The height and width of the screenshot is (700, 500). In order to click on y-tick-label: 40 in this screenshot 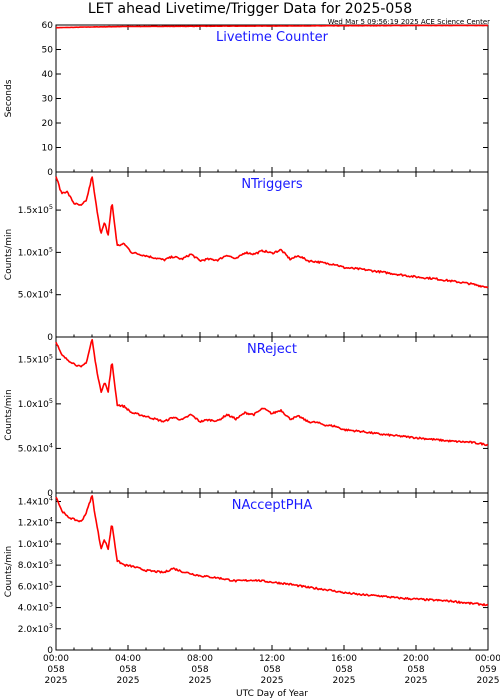, I will do `click(48, 75)`.